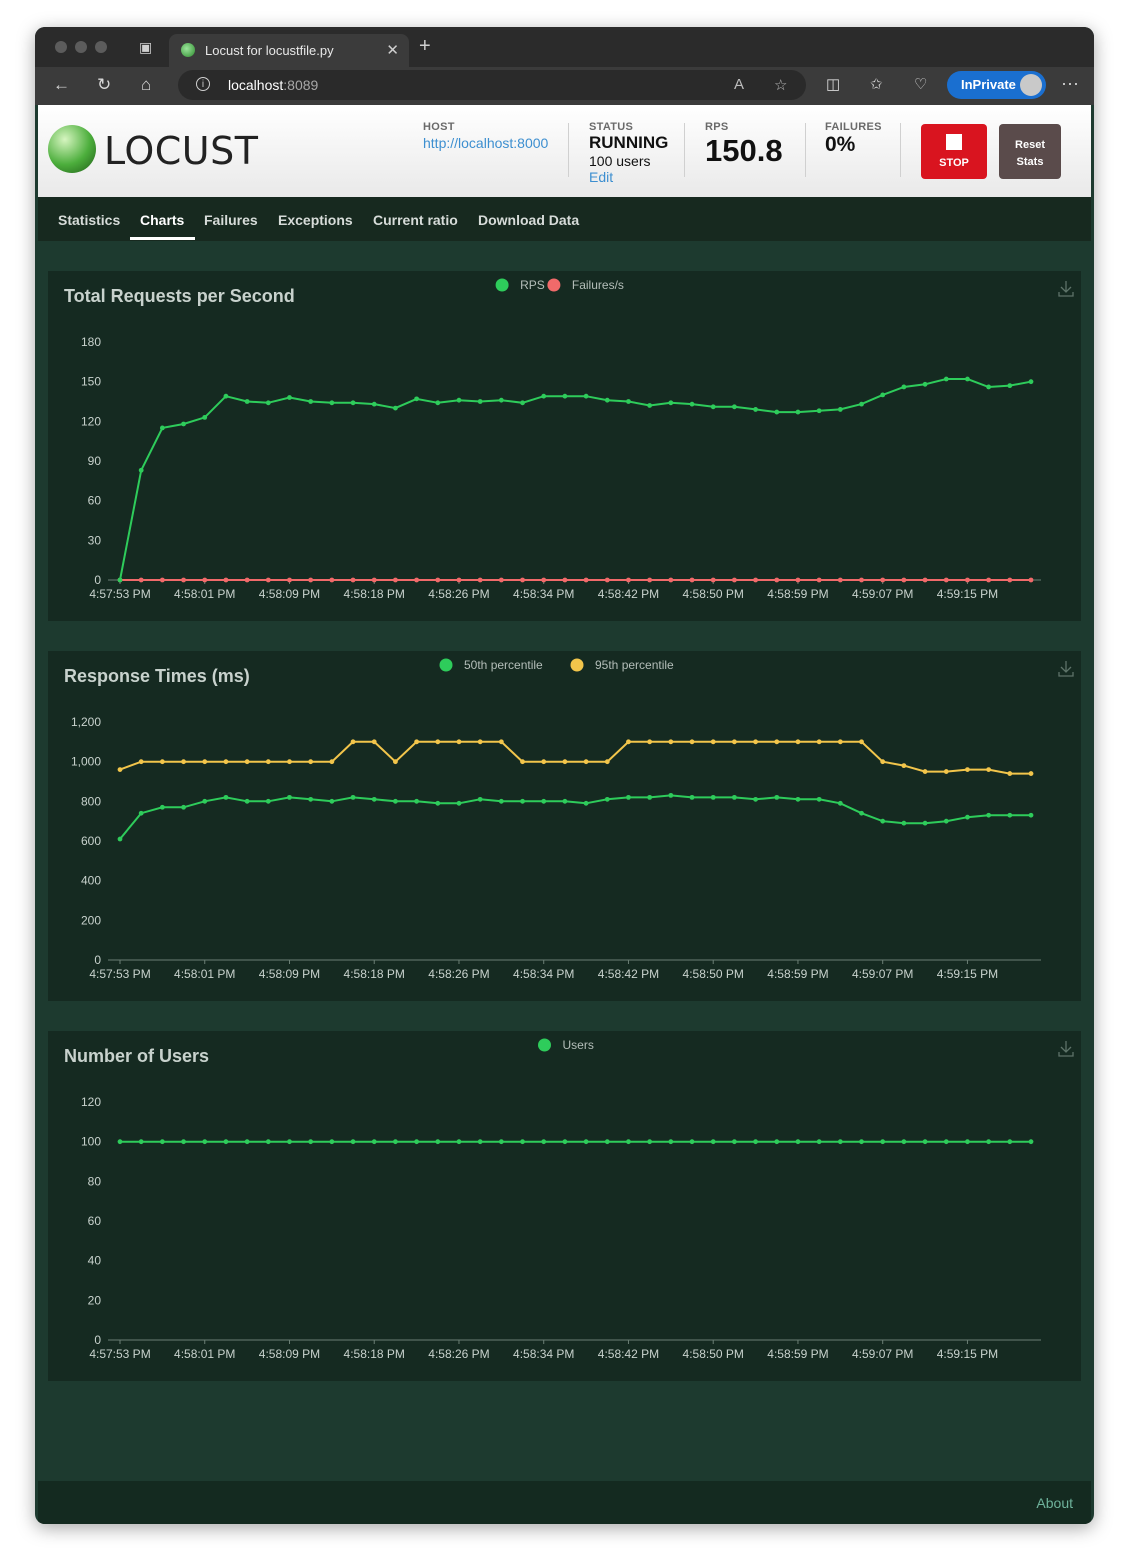 This screenshot has height=1568, width=1129. What do you see at coordinates (61, 47) in the screenshot?
I see `window-close-dot` at bounding box center [61, 47].